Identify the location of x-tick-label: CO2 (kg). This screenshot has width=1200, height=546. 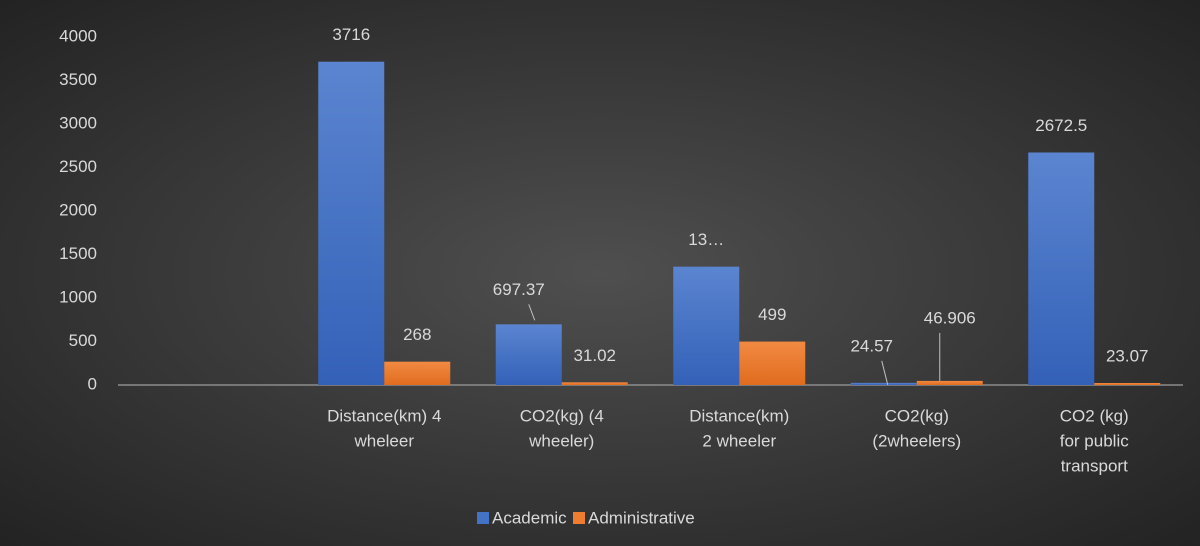
(1094, 415).